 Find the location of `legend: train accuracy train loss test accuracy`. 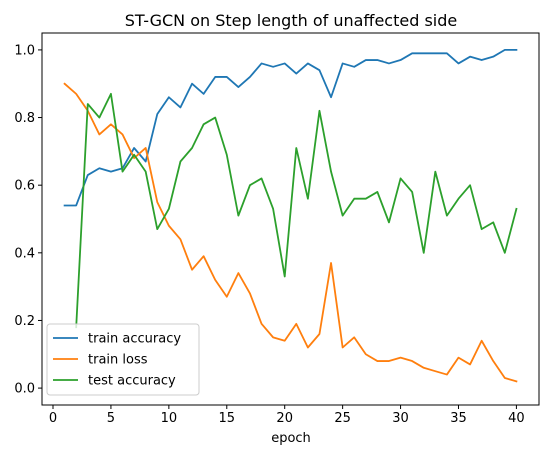

legend: train accuracy train loss test accuracy is located at coordinates (123, 359).